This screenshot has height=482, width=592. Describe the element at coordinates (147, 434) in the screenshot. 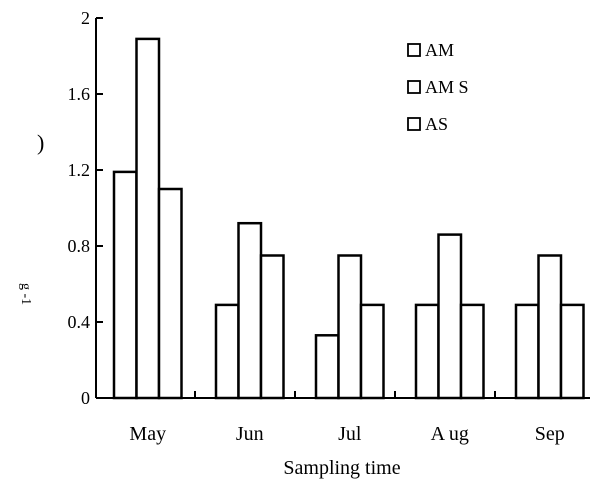

I see `x-tick-label-0: May` at that location.